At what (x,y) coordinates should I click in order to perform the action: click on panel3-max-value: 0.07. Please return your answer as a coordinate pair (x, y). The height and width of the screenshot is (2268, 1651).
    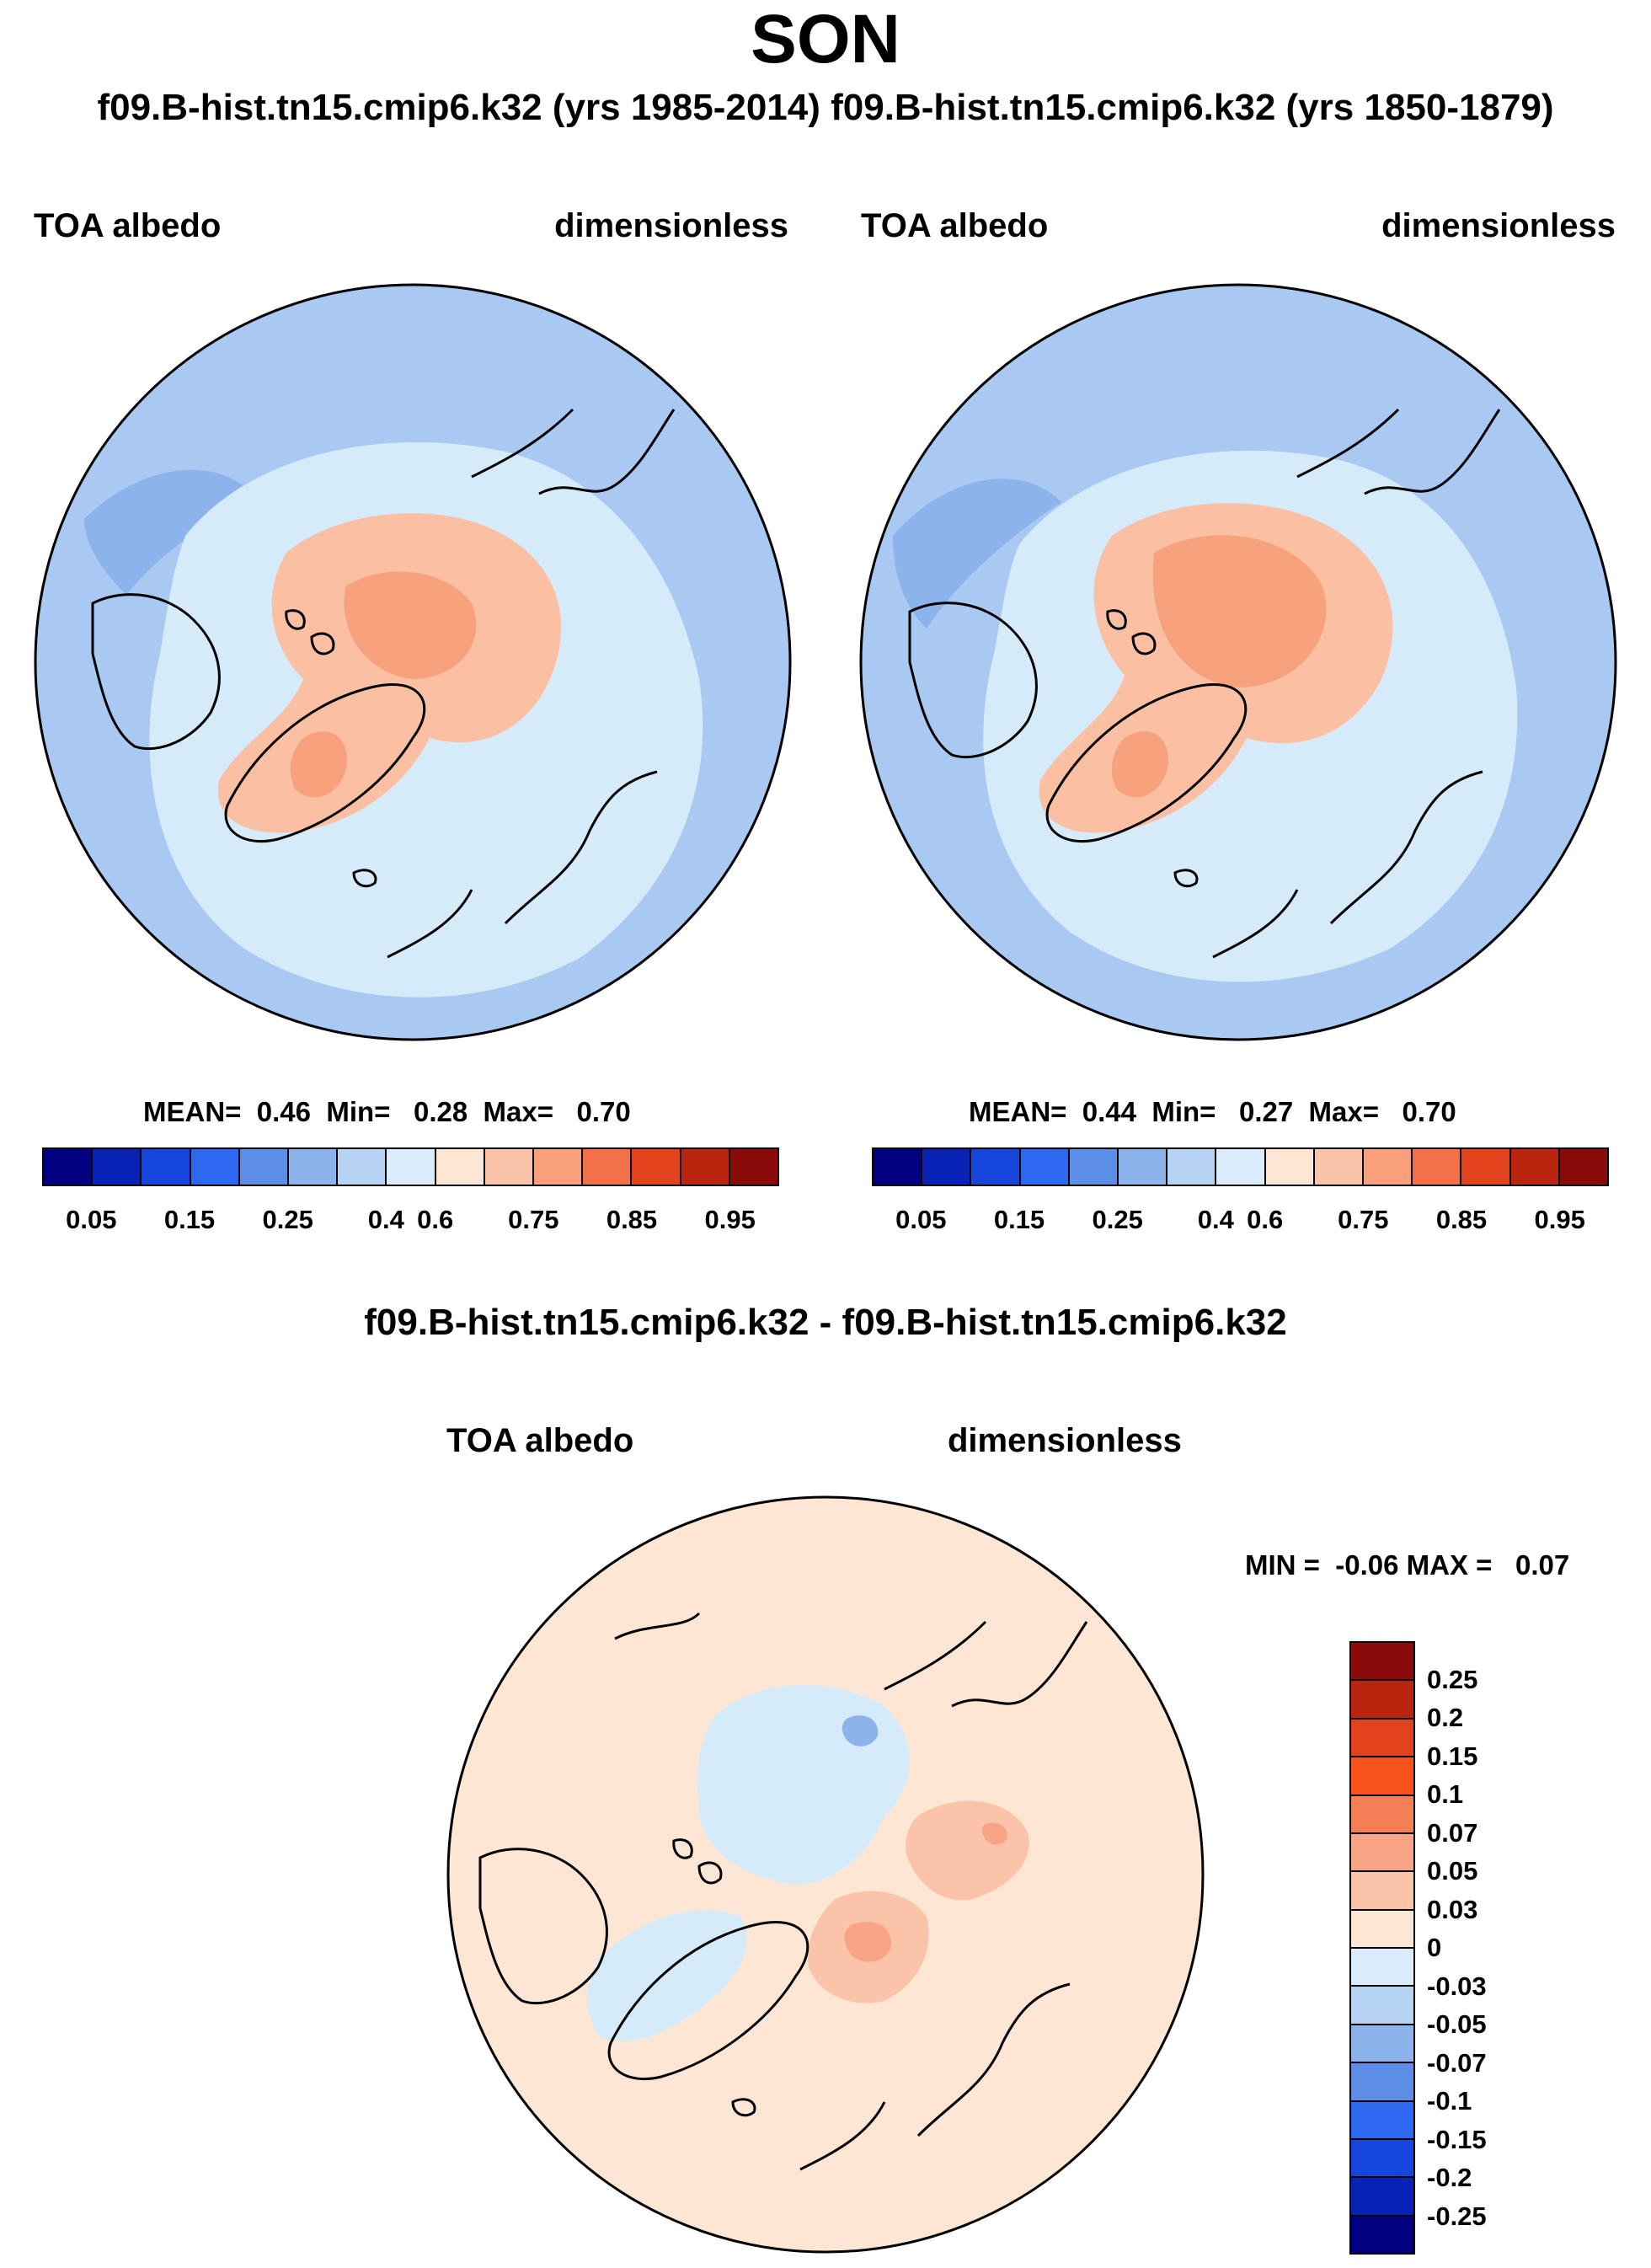
    Looking at the image, I should click on (1543, 1565).